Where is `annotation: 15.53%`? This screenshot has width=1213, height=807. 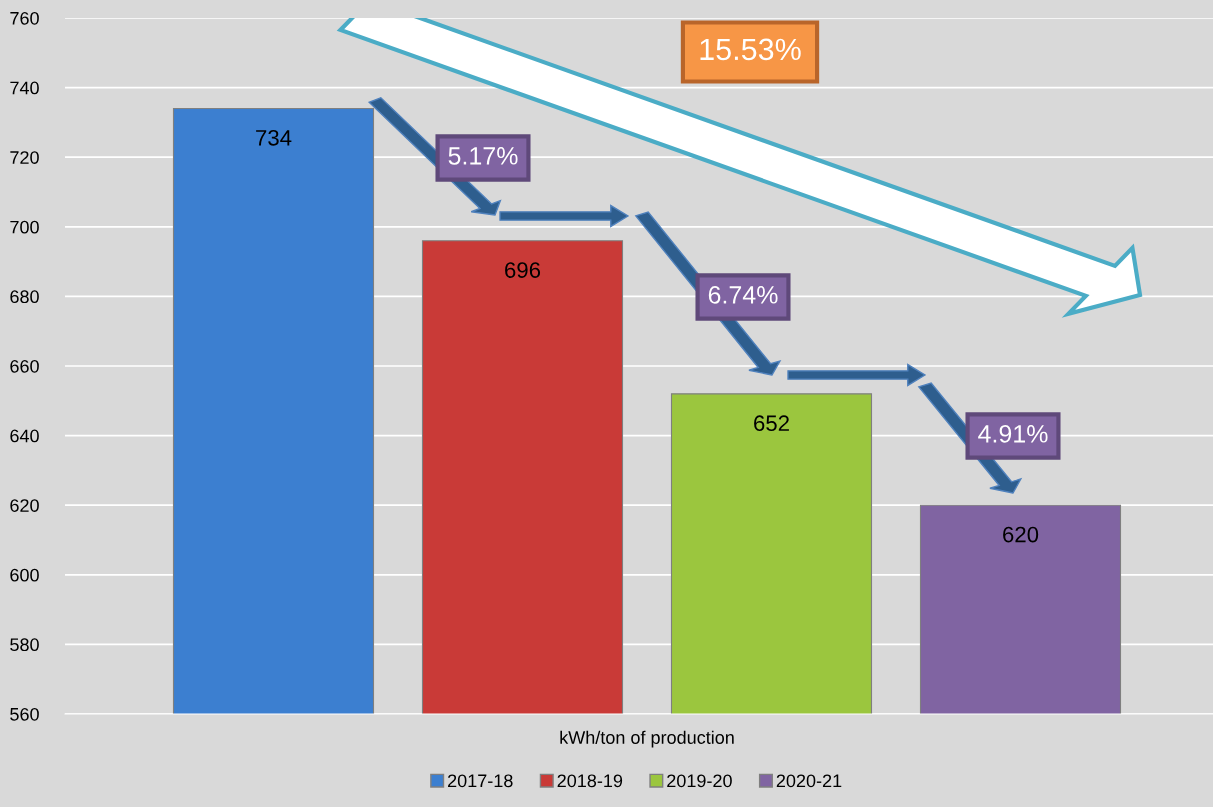
annotation: 15.53% is located at coordinates (750, 49).